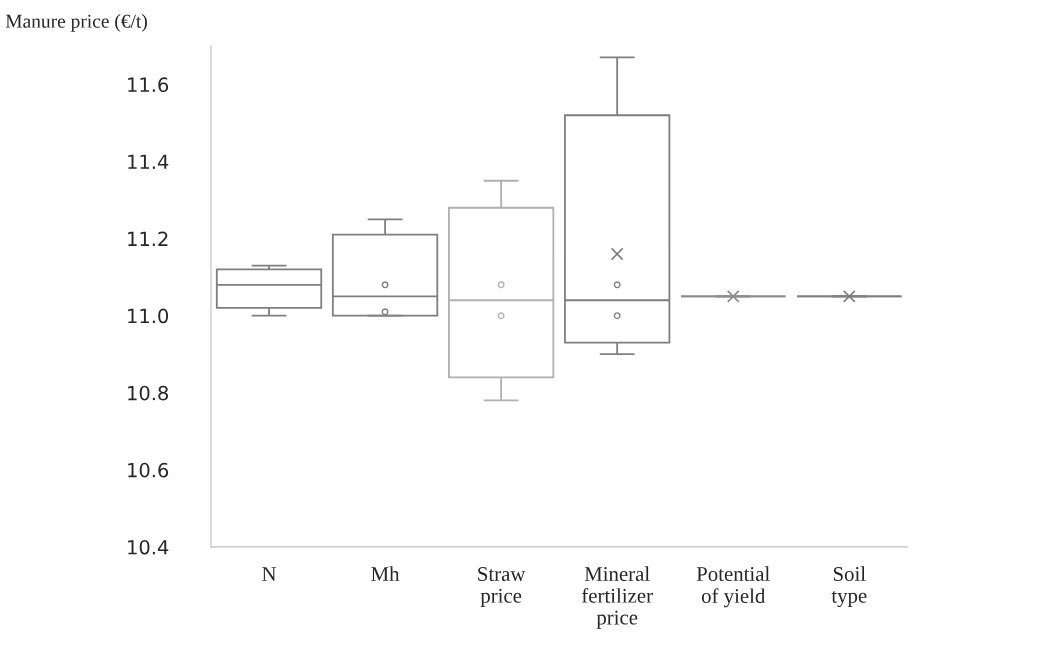 Image resolution: width=1055 pixels, height=655 pixels. What do you see at coordinates (148, 85) in the screenshot?
I see `y-tick-label: 11.6` at bounding box center [148, 85].